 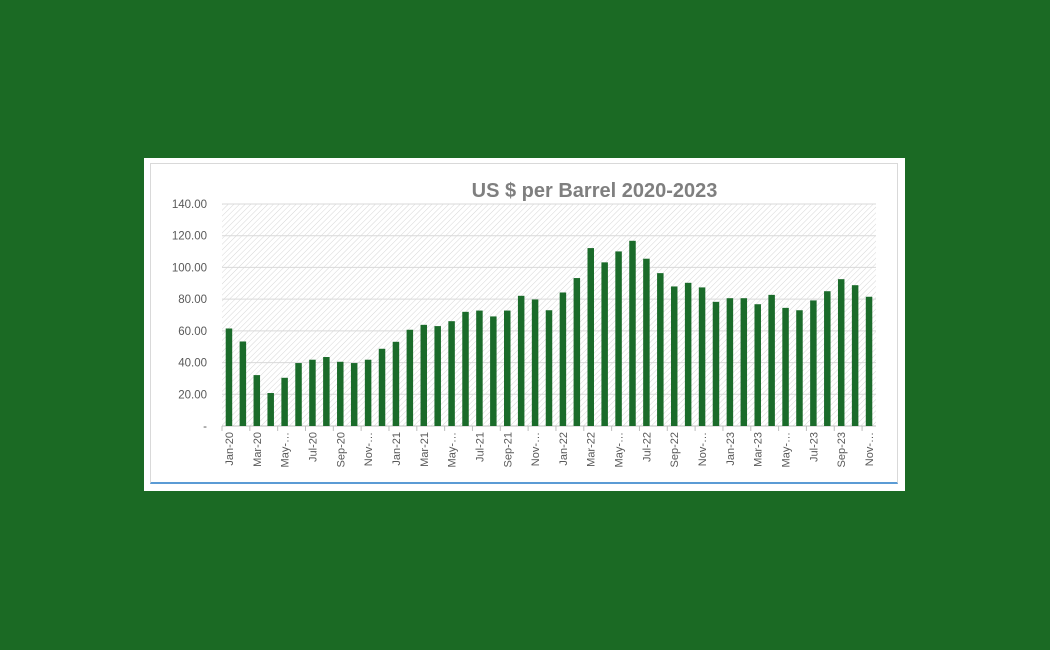 What do you see at coordinates (480, 447) in the screenshot?
I see `x-tick-label: Jul-21` at bounding box center [480, 447].